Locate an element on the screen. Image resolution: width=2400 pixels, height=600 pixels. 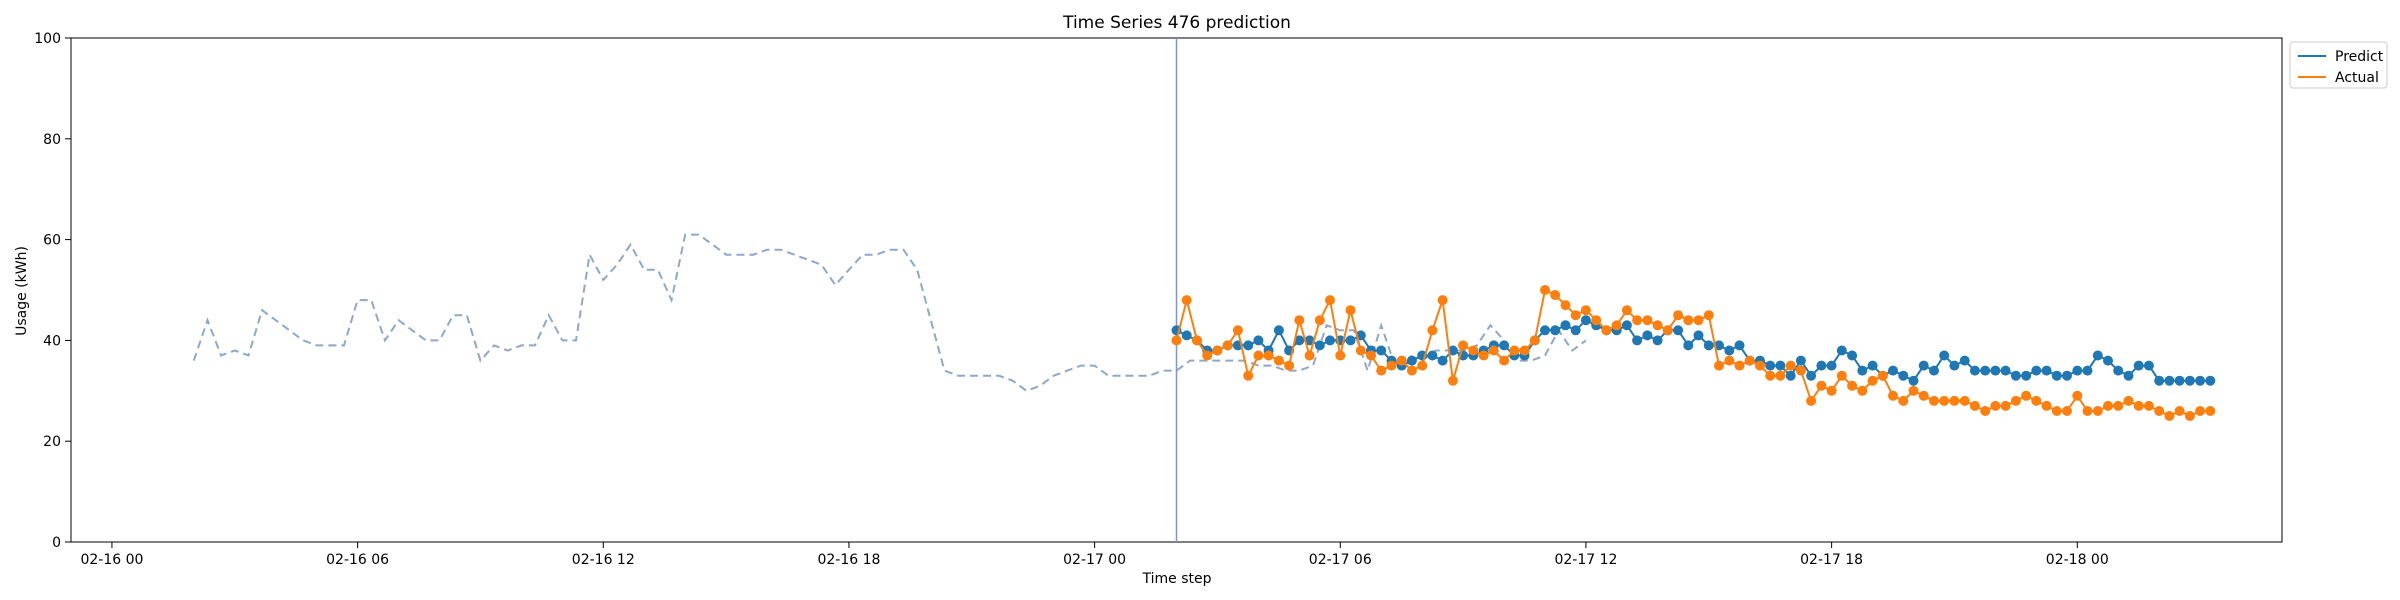
x-tick-label: 02-16 18 is located at coordinates (848, 560).